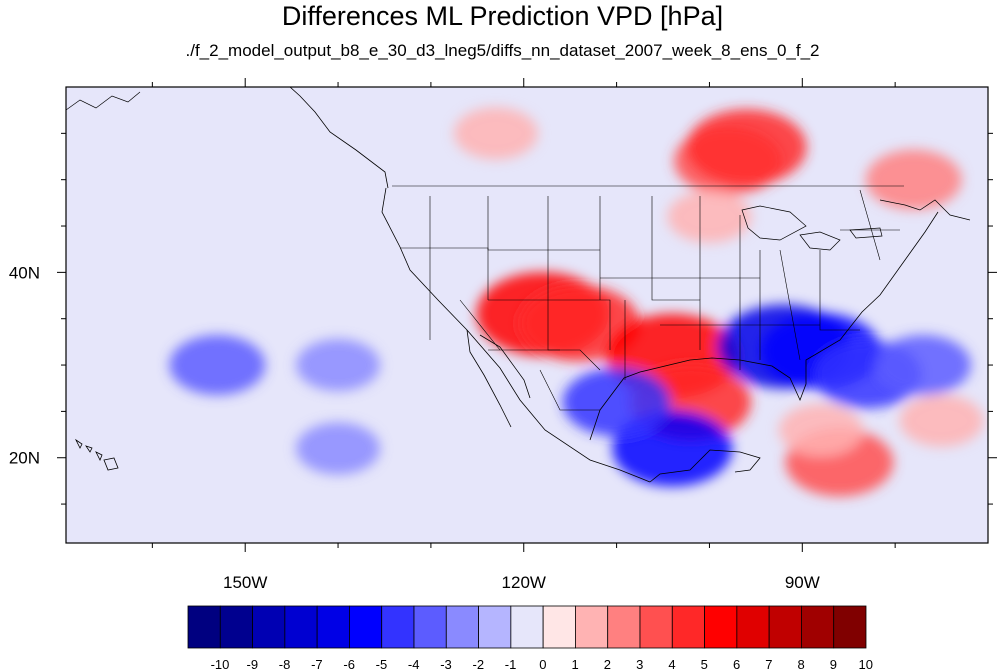 This screenshot has width=1005, height=672. Describe the element at coordinates (220, 664) in the screenshot. I see `colorbar-label: -10` at that location.